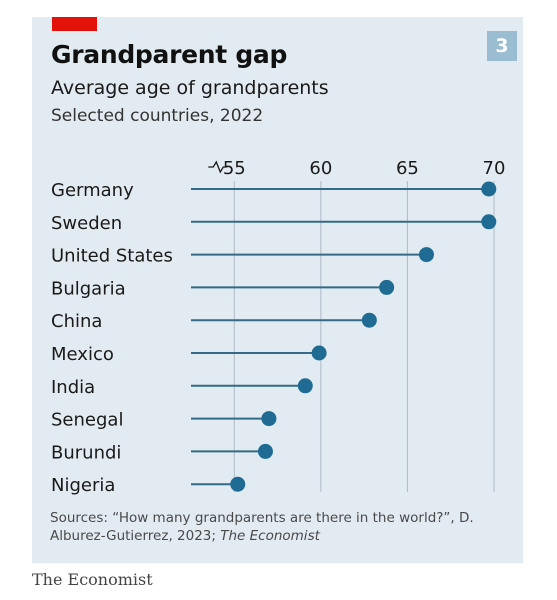 This screenshot has width=557, height=600. Describe the element at coordinates (86, 452) in the screenshot. I see `category-label-burundi: Burundi` at that location.